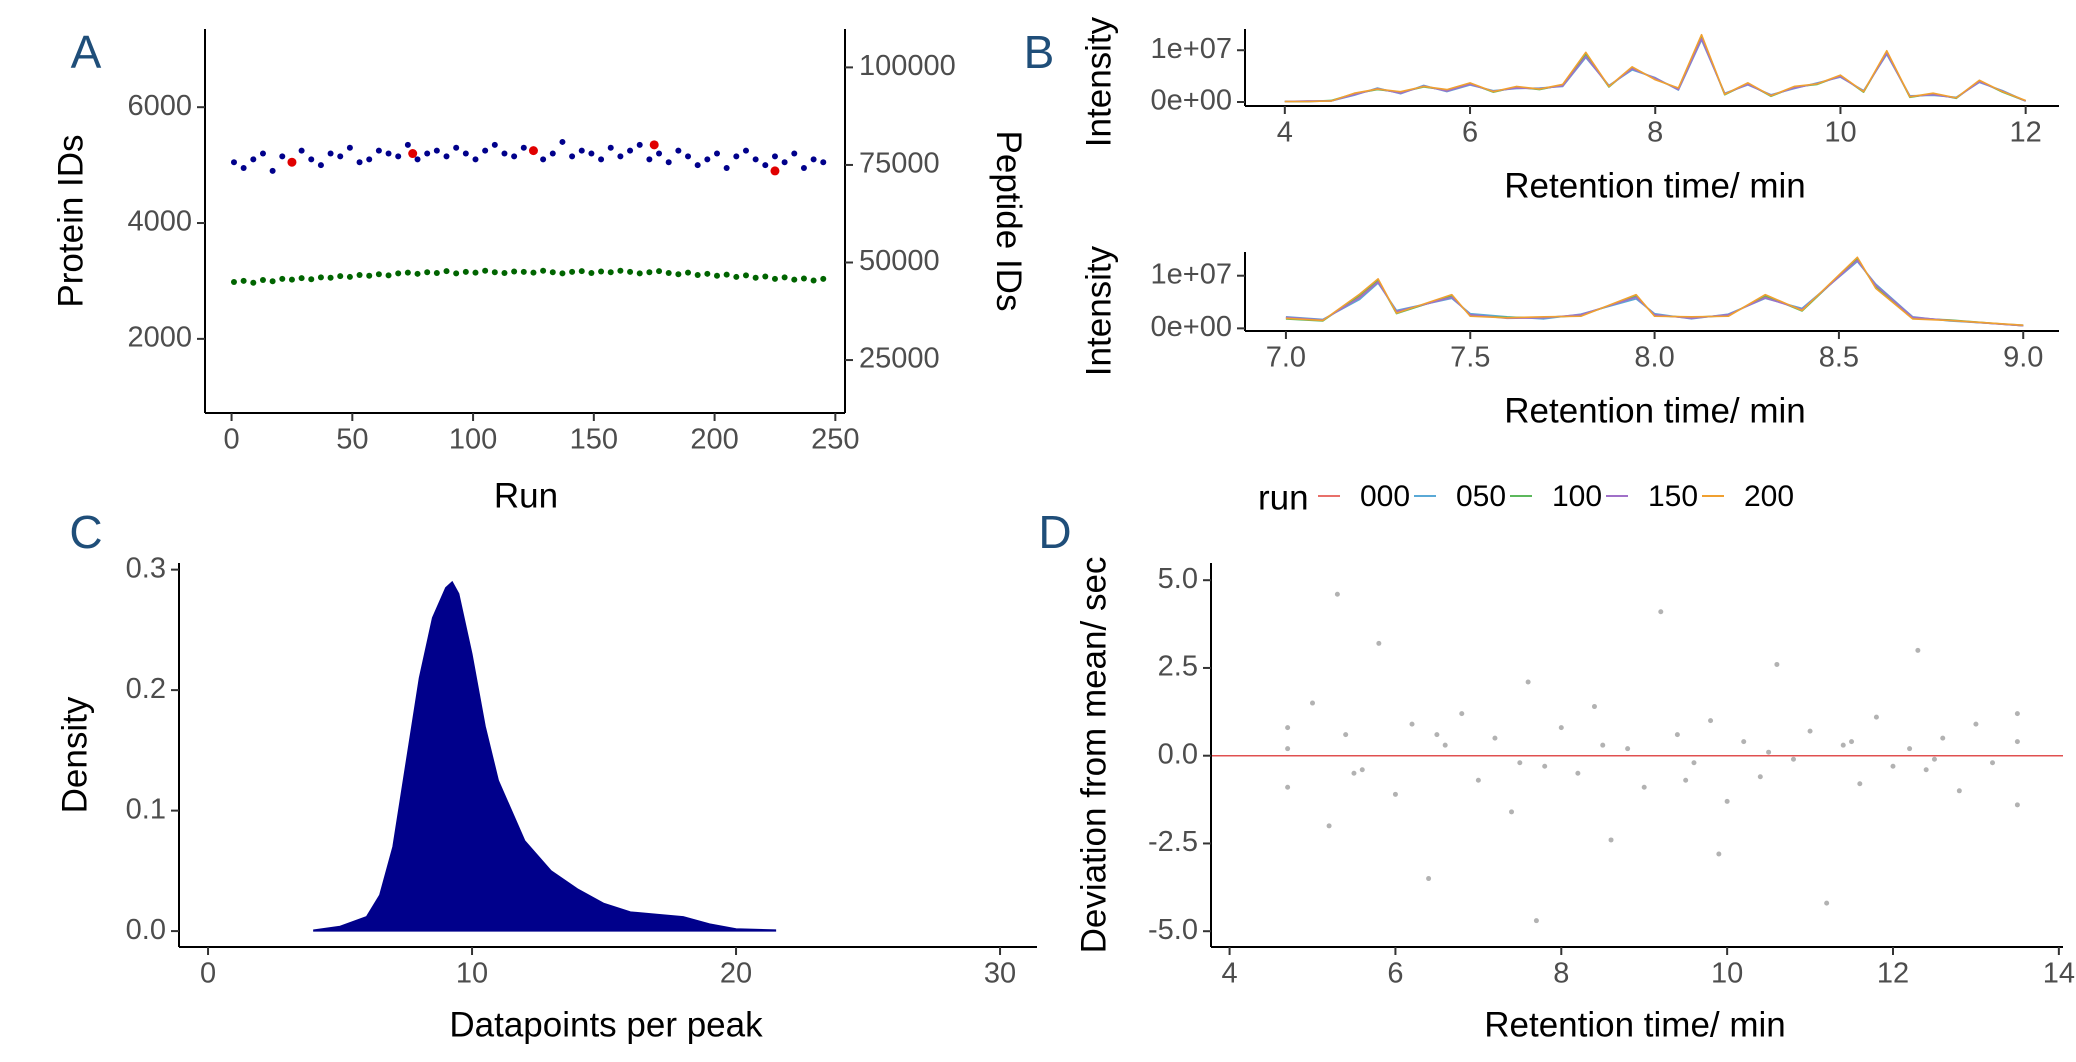  What do you see at coordinates (231, 440) in the screenshot?
I see `x-tick-label: 0` at bounding box center [231, 440].